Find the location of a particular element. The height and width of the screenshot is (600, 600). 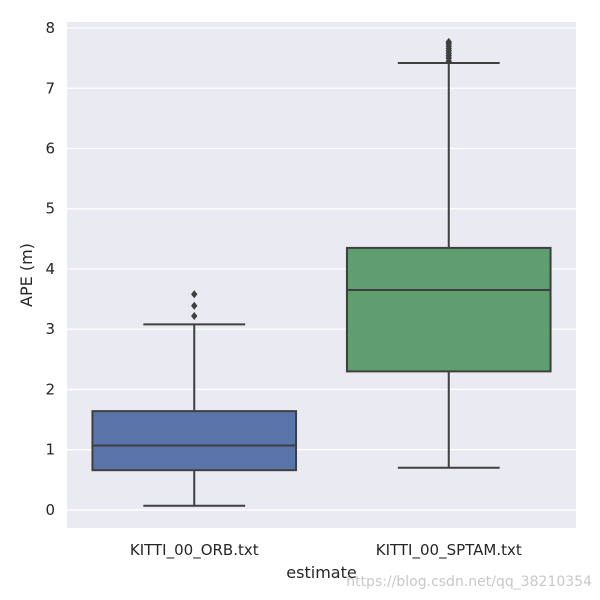

watermark: https://blog.csdn.net/qq_38210354 is located at coordinates (469, 582).